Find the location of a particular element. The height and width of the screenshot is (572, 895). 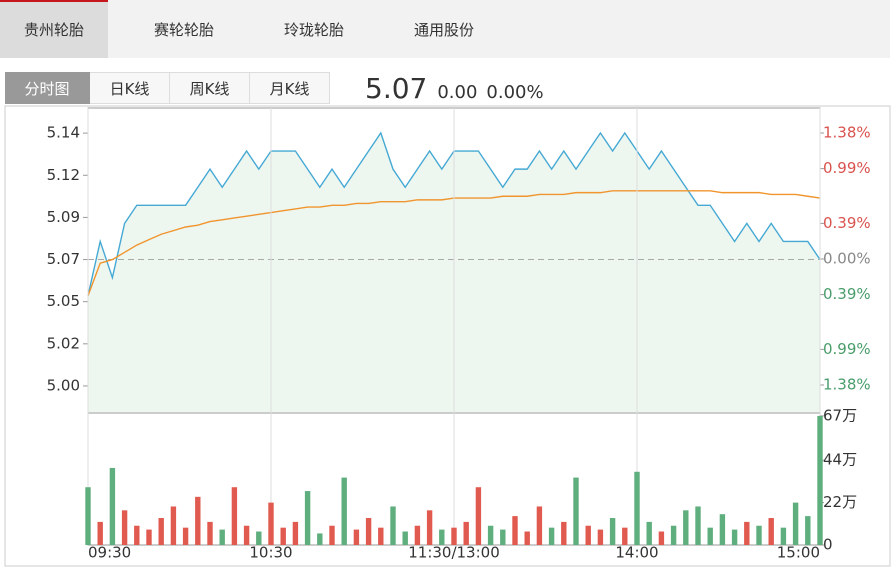

quote: 5.07 0.00 0.00% is located at coordinates (459, 88).